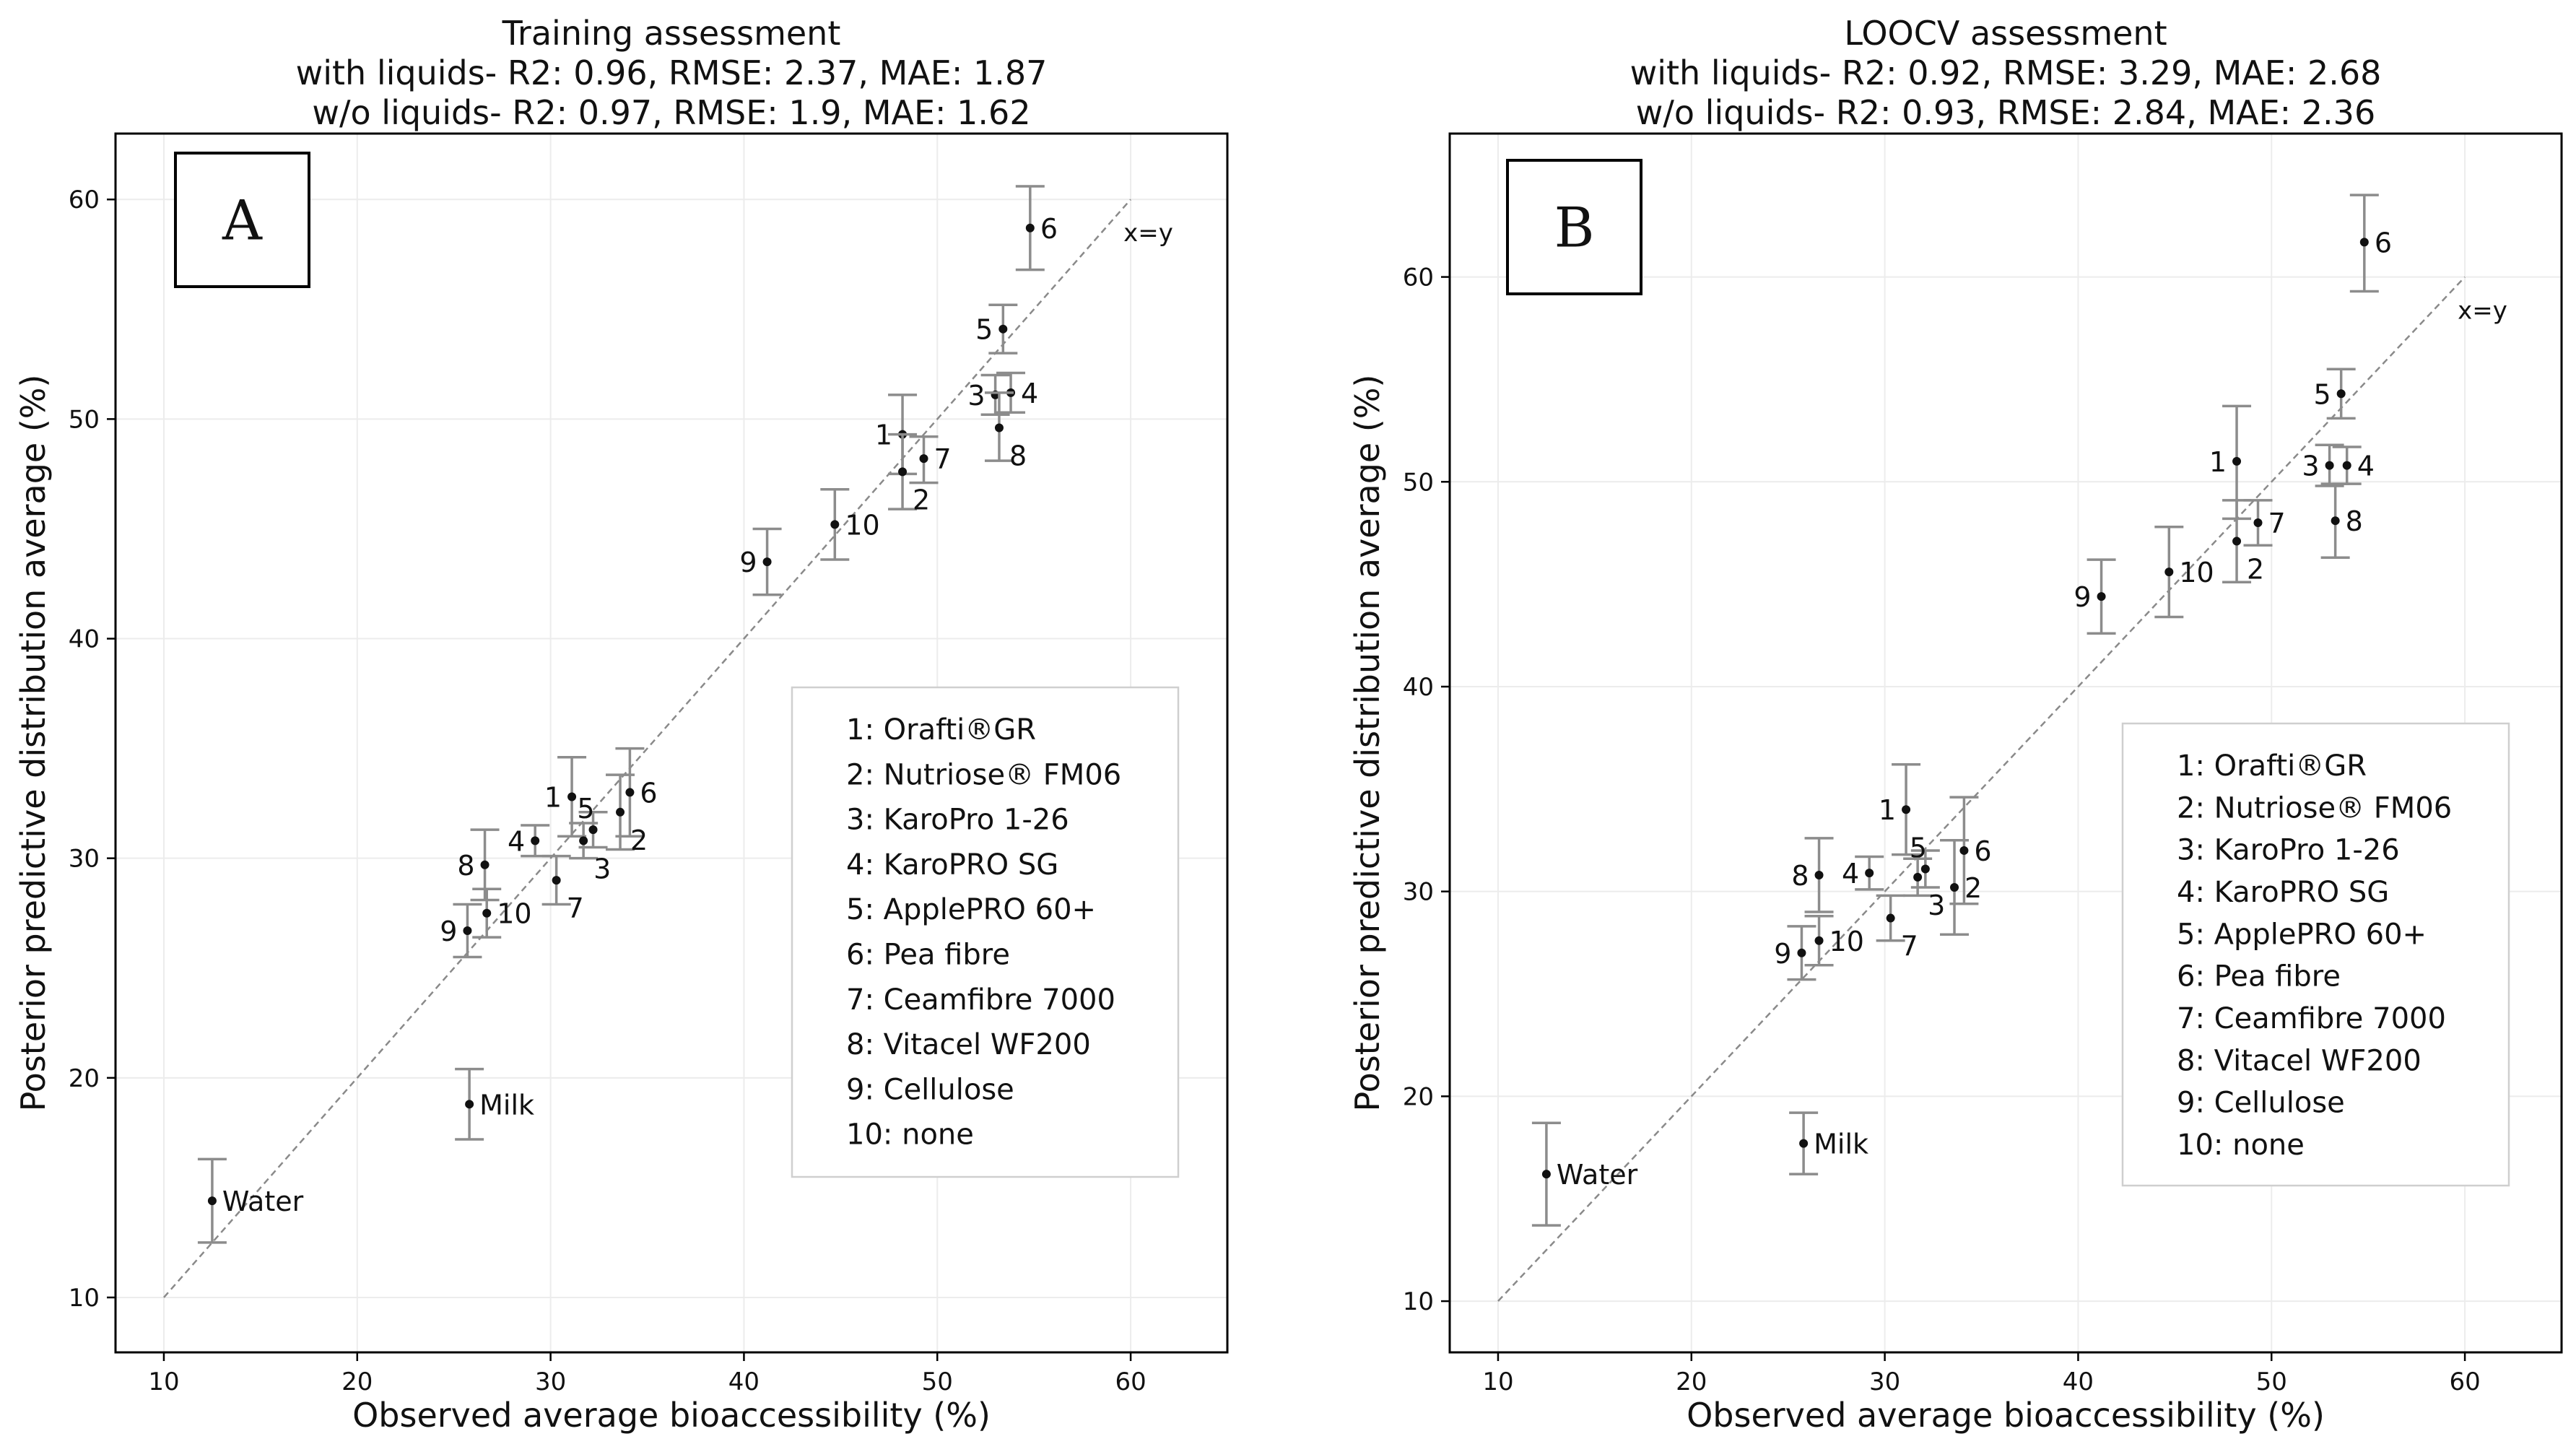 This screenshot has width=2576, height=1452. I want to click on chart-2-legend-entry-6: 6: Pea fibre, so click(2259, 977).